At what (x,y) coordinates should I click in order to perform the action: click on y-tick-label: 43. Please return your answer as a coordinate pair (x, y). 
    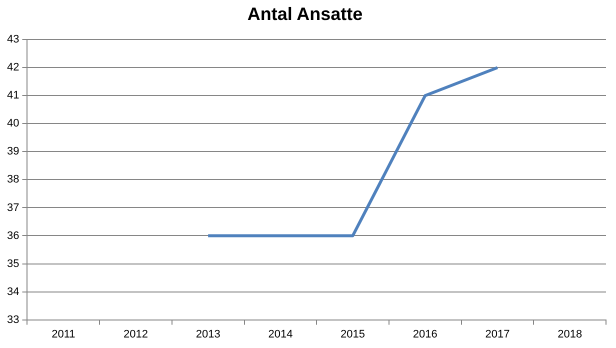
    Looking at the image, I should click on (13, 40).